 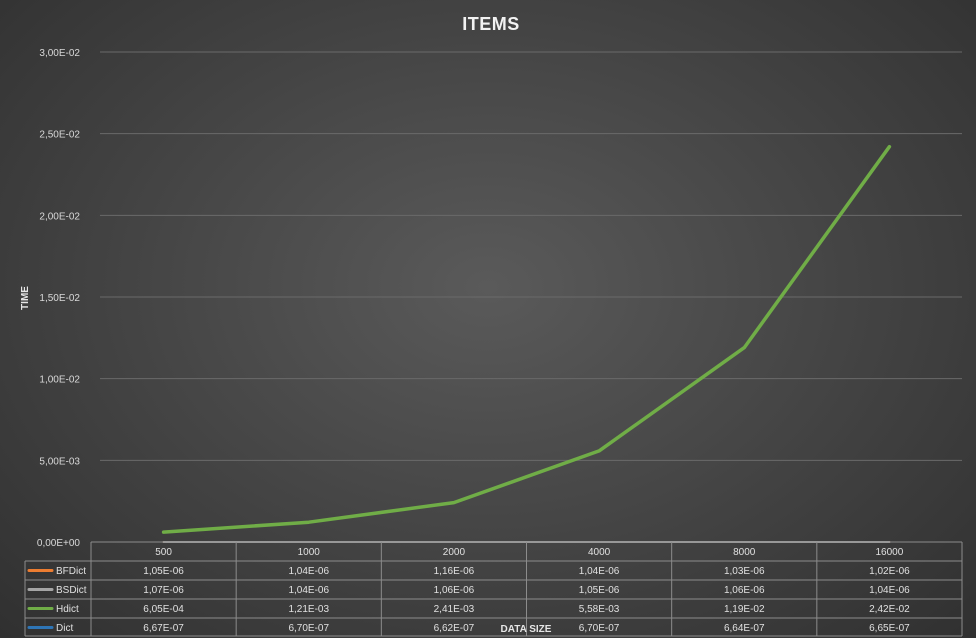 I want to click on x-tick-label: 8000, so click(x=744, y=552).